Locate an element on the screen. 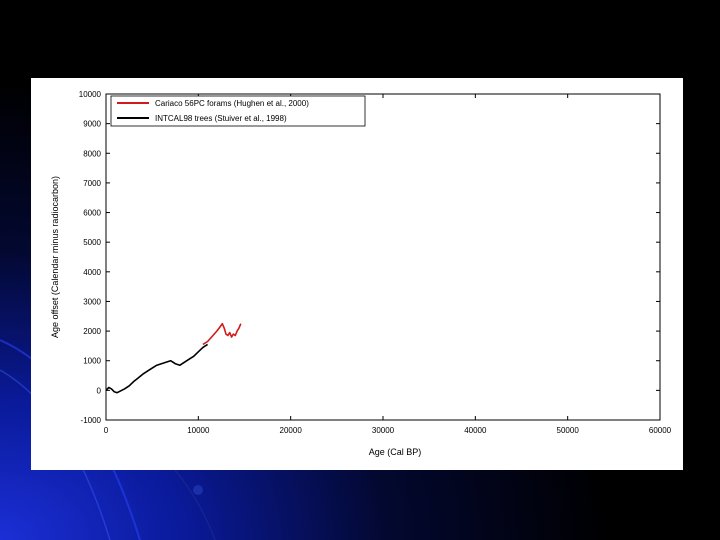  legend-label-intcal: INTCAL98 trees (Stuiver et al., 1998) is located at coordinates (221, 118).